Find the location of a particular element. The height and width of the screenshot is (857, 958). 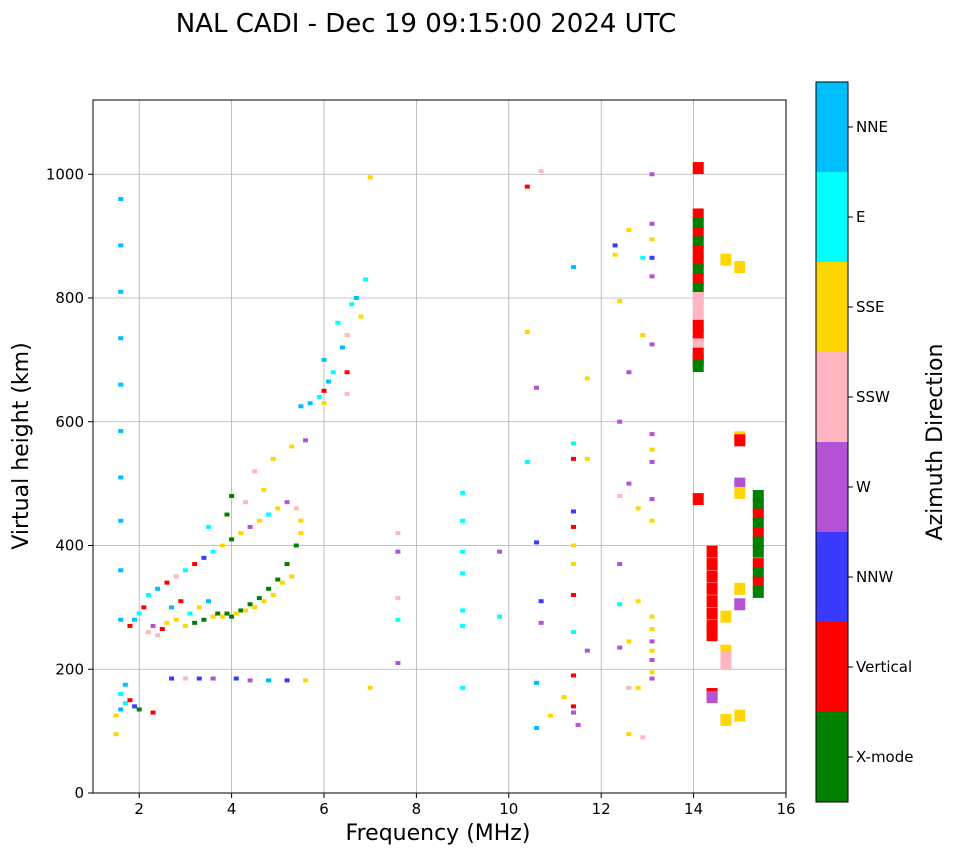

y-tick-label: 1000 is located at coordinates (65, 174).